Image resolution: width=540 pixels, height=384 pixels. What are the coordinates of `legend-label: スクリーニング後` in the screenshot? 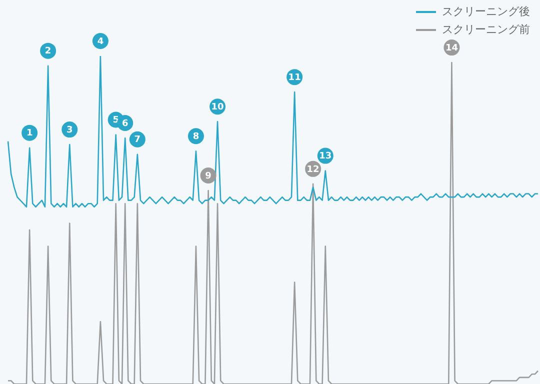 It's located at (486, 12).